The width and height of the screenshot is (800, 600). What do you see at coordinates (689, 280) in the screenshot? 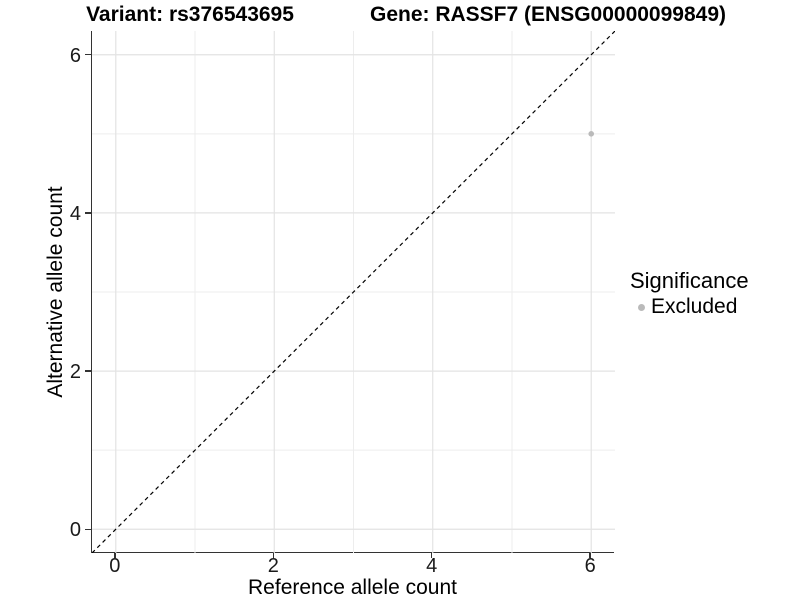
I see `legend-title: Significance` at bounding box center [689, 280].